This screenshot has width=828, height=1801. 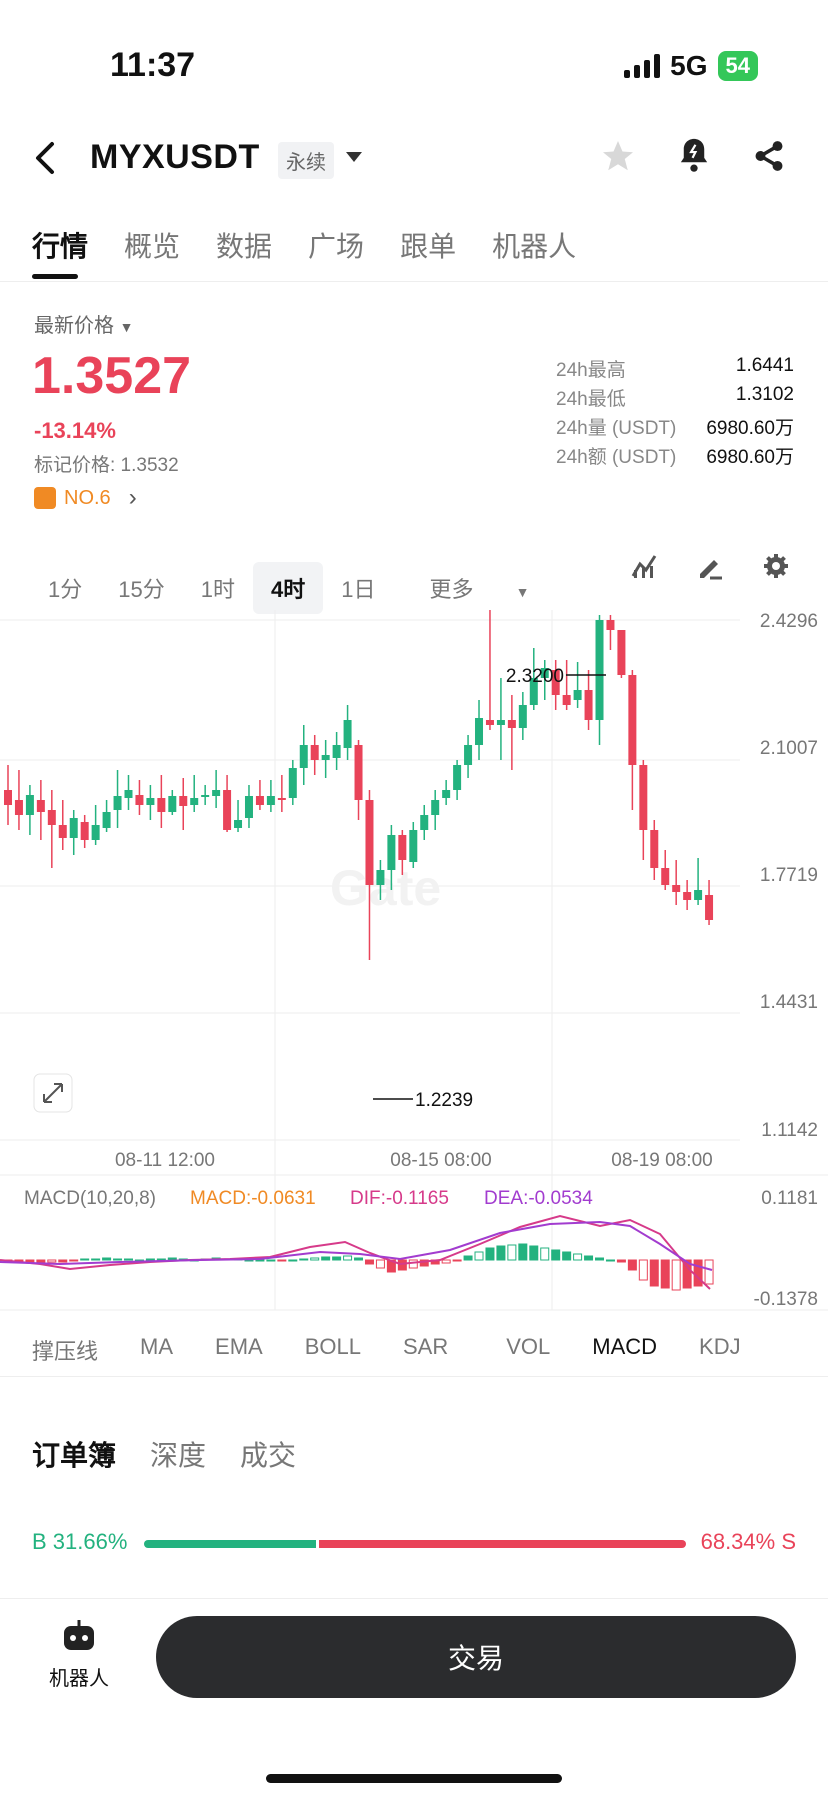 I want to click on expand-icon, so click(x=53, y=1093).